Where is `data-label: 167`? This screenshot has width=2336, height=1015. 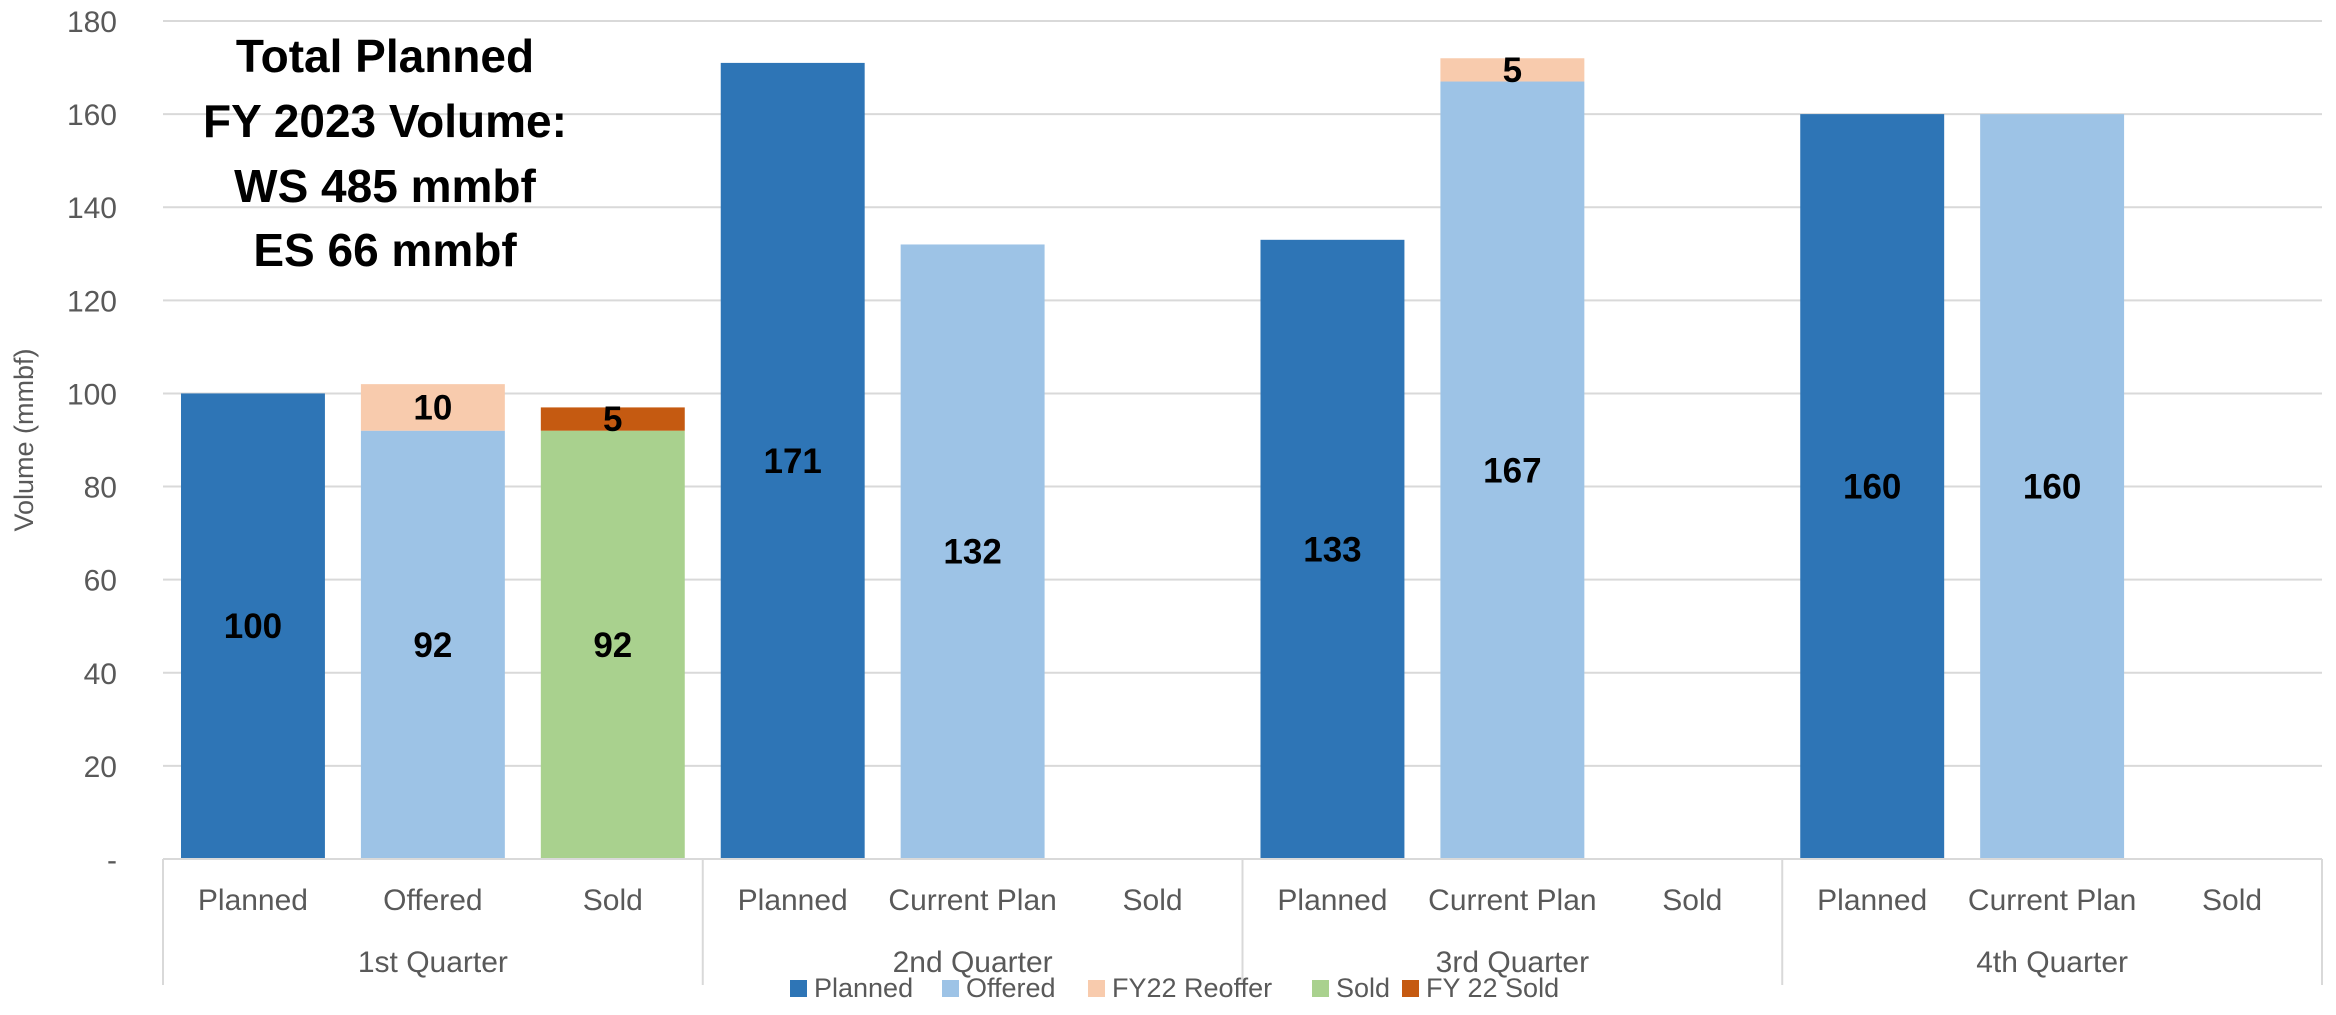
data-label: 167 is located at coordinates (1512, 470).